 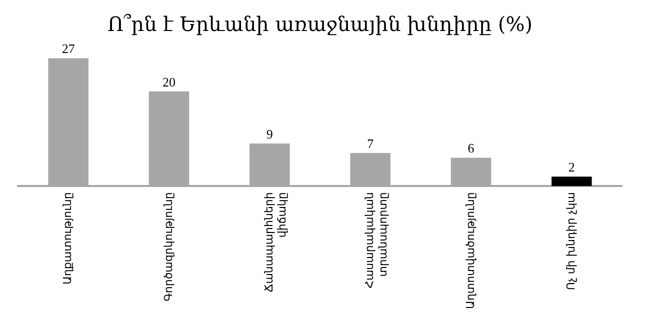 What do you see at coordinates (376, 240) in the screenshot?
I see `x-tick-label: Հասարակական տրանսպորտը` at bounding box center [376, 240].